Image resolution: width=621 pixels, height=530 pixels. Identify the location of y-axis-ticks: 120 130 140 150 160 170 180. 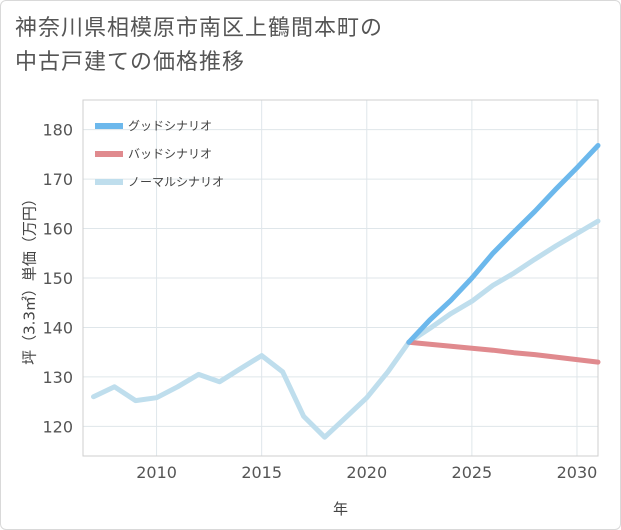
(57, 279).